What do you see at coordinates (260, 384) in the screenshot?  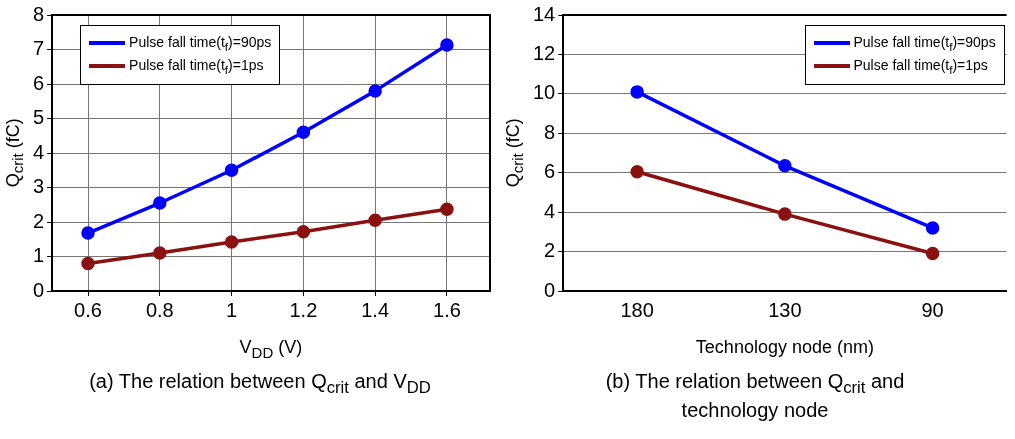 I see `text: (a) The relation between Q$_{crit}$ and V$_{DD}$` at bounding box center [260, 384].